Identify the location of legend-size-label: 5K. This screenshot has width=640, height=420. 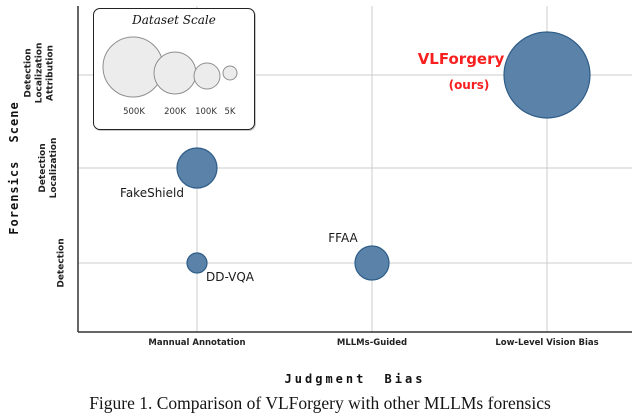
(230, 112).